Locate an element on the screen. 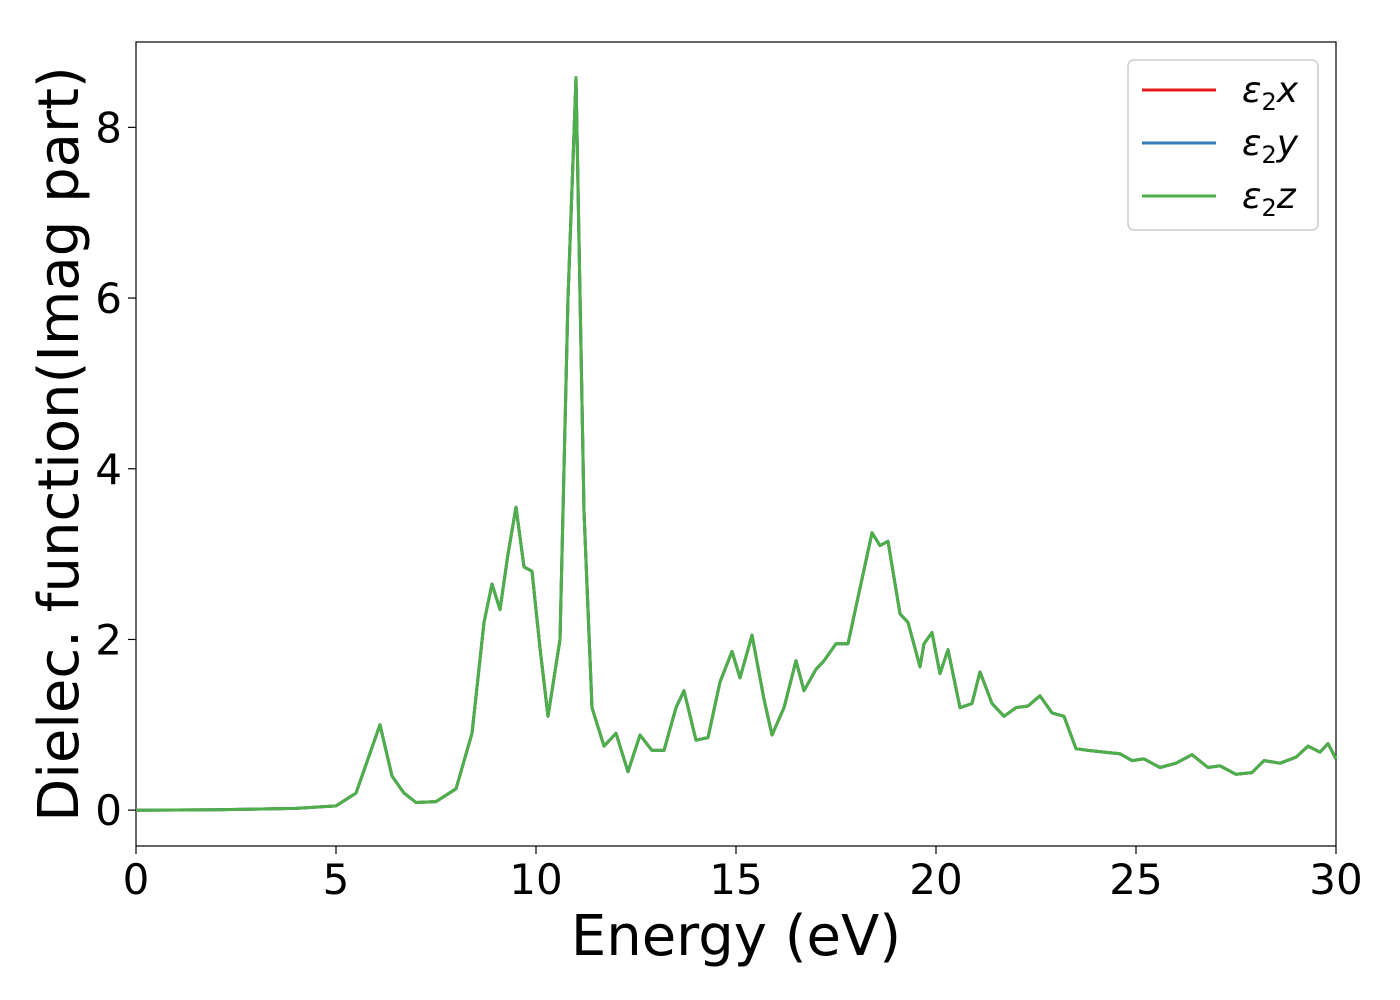 This screenshot has width=1400, height=1000. x-tick-label: 5 is located at coordinates (336, 879).